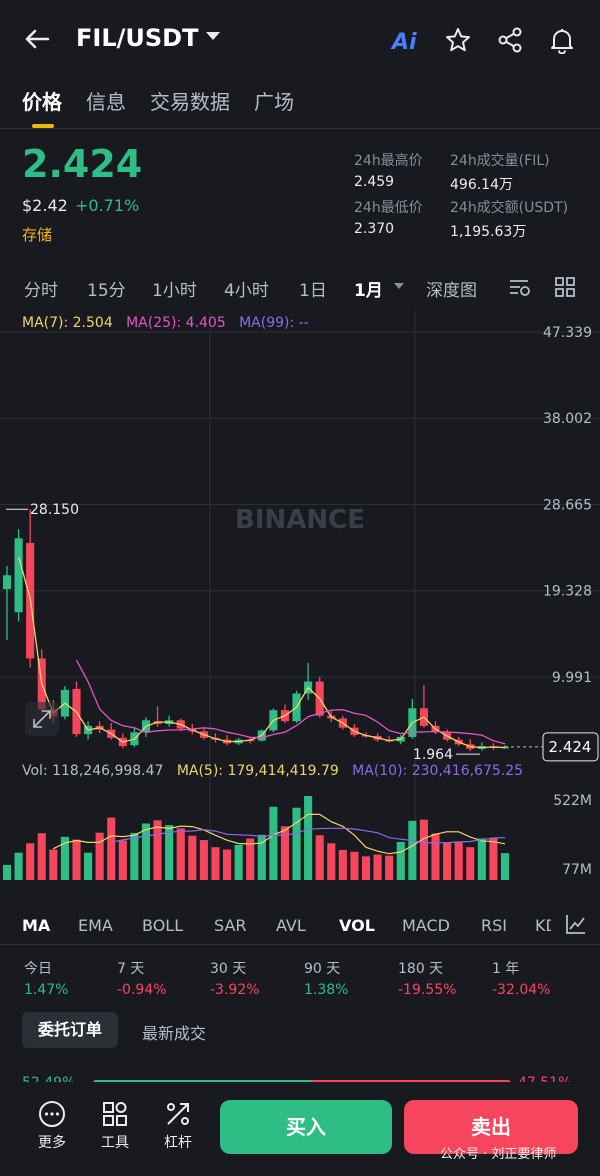 The width and height of the screenshot is (600, 1176). What do you see at coordinates (576, 924) in the screenshot?
I see `chart-line-icon` at bounding box center [576, 924].